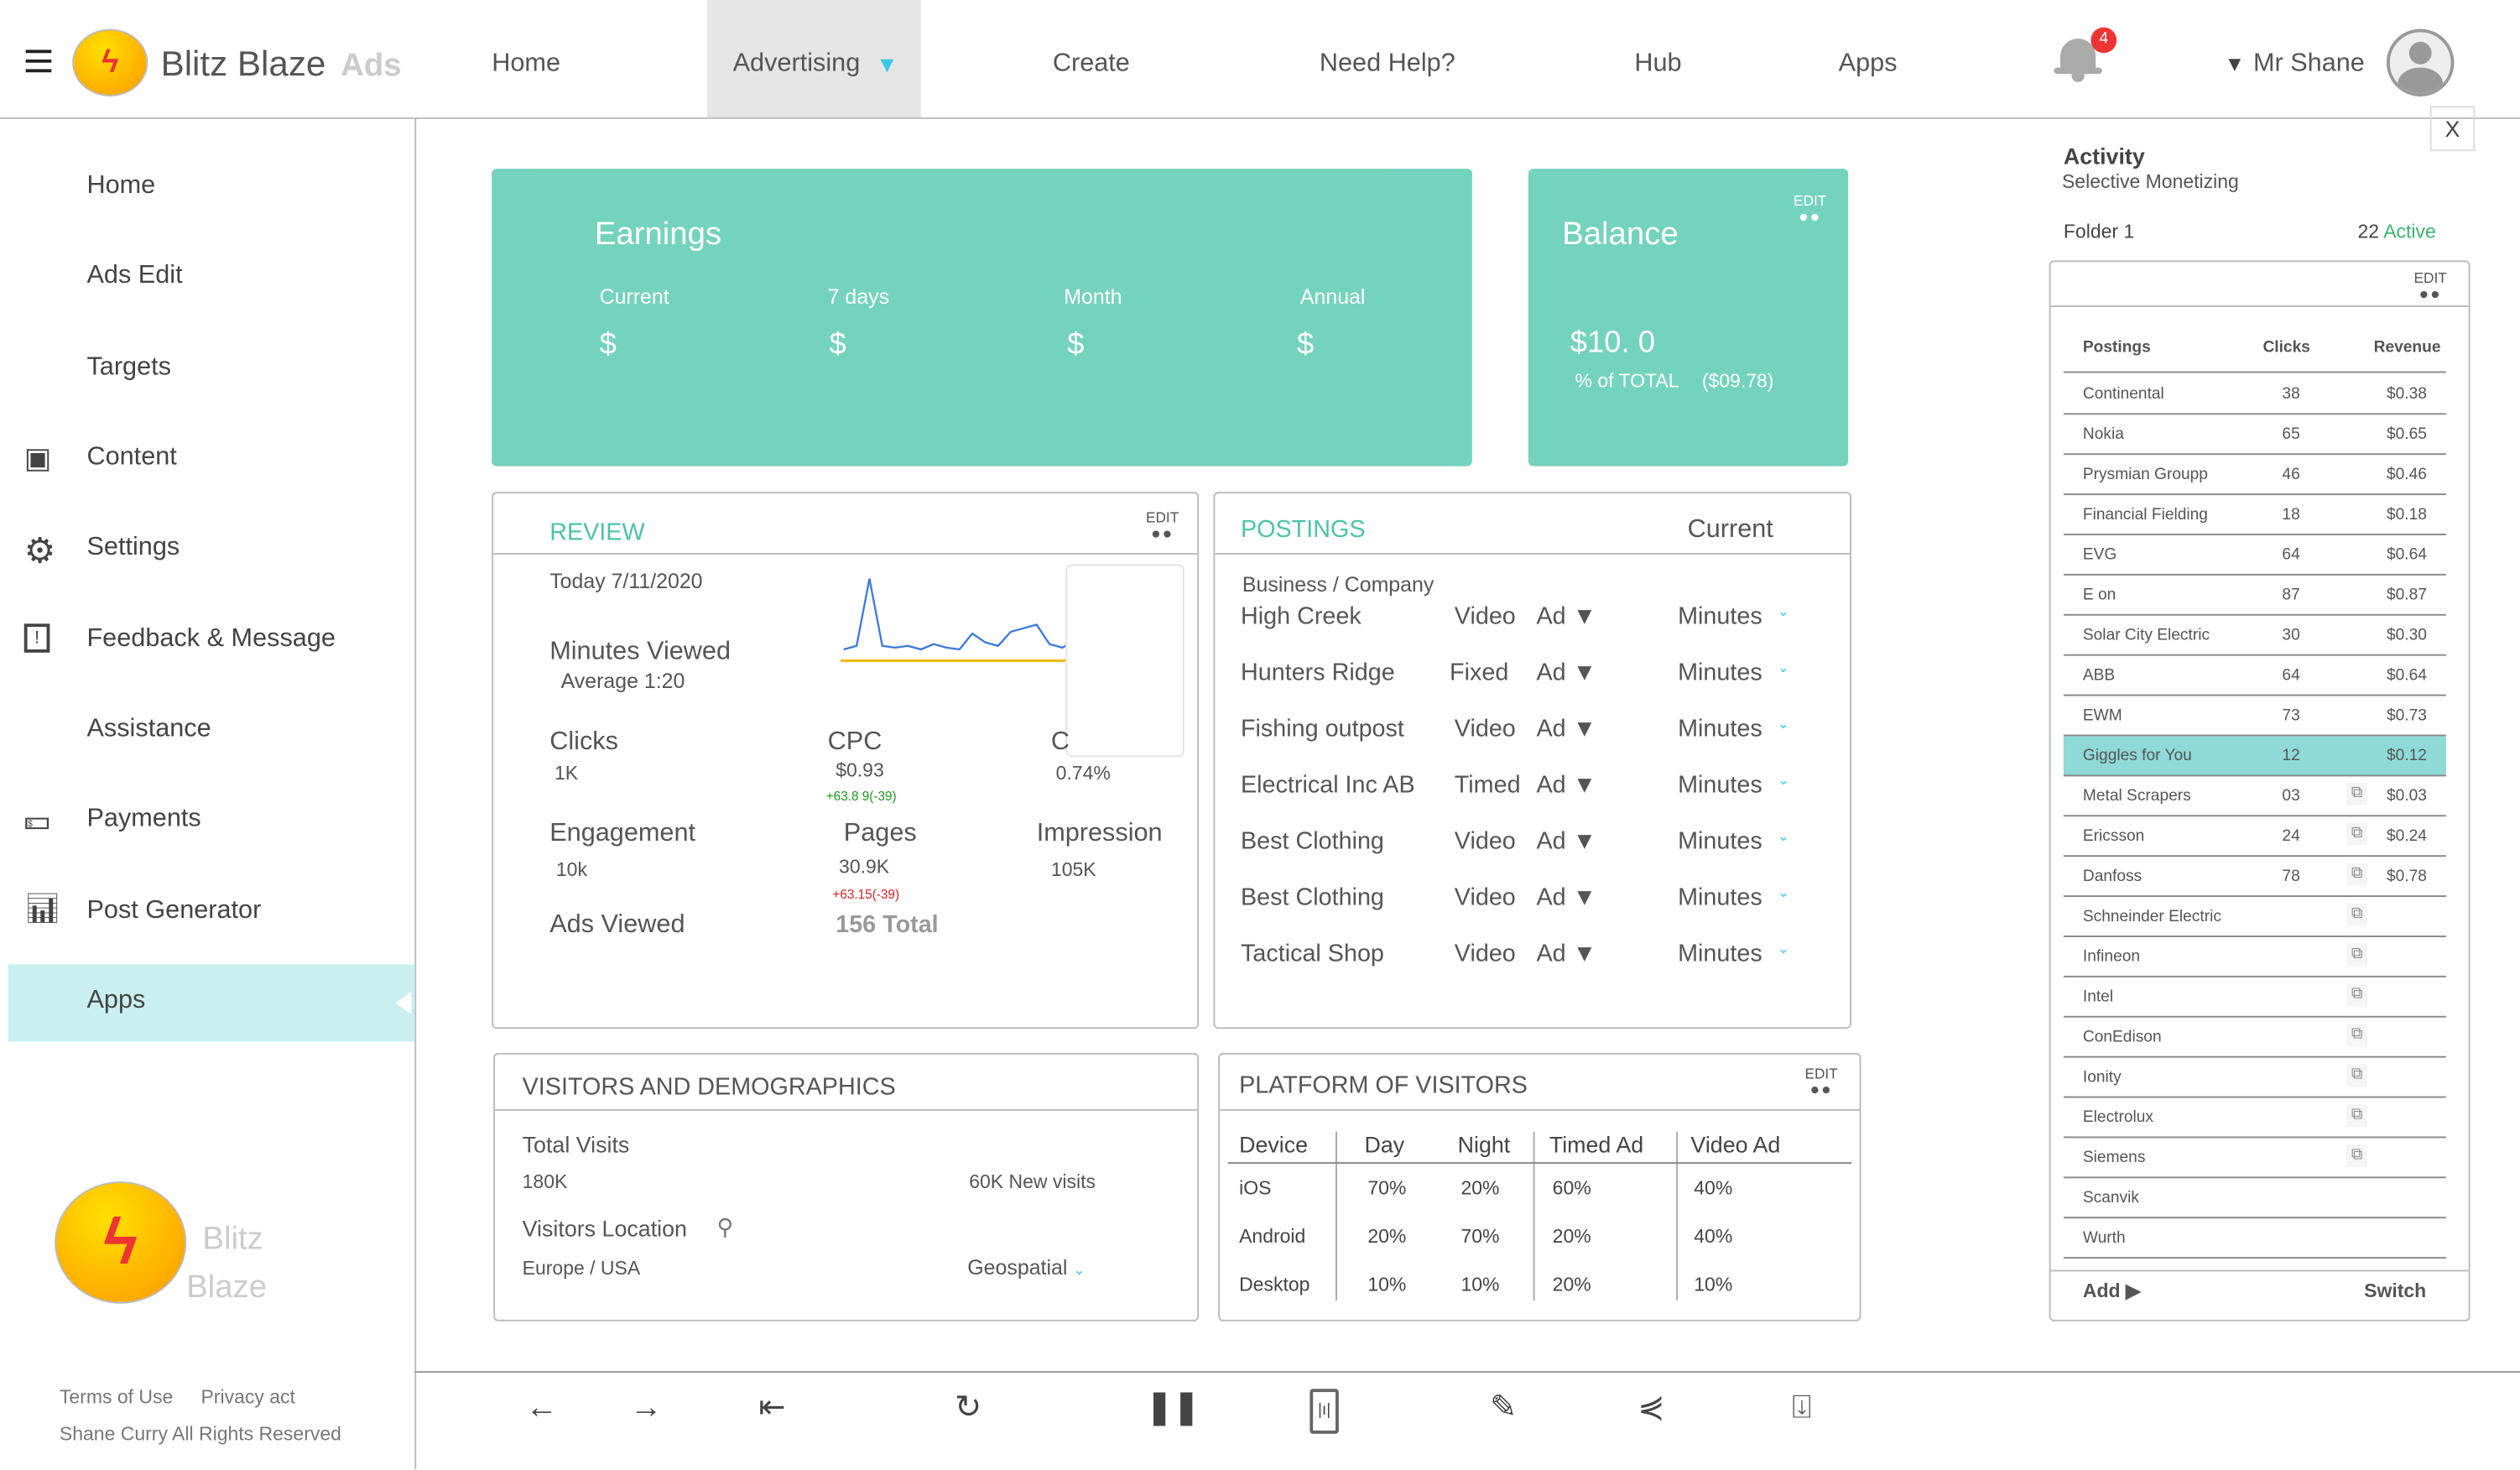 Image resolution: width=2520 pixels, height=1470 pixels. What do you see at coordinates (1532, 734) in the screenshot?
I see `posting-row: Fishing outpost Video Ad ▼ Minutes ⌄` at bounding box center [1532, 734].